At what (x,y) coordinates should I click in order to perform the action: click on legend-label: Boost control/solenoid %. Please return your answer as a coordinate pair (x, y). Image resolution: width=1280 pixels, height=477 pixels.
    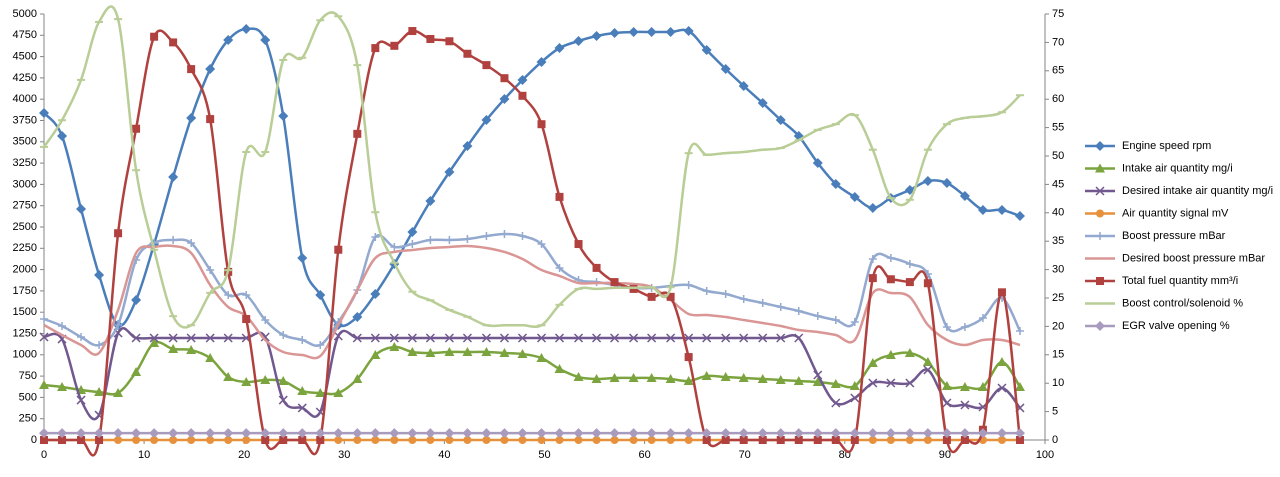
    Looking at the image, I should click on (1182, 303).